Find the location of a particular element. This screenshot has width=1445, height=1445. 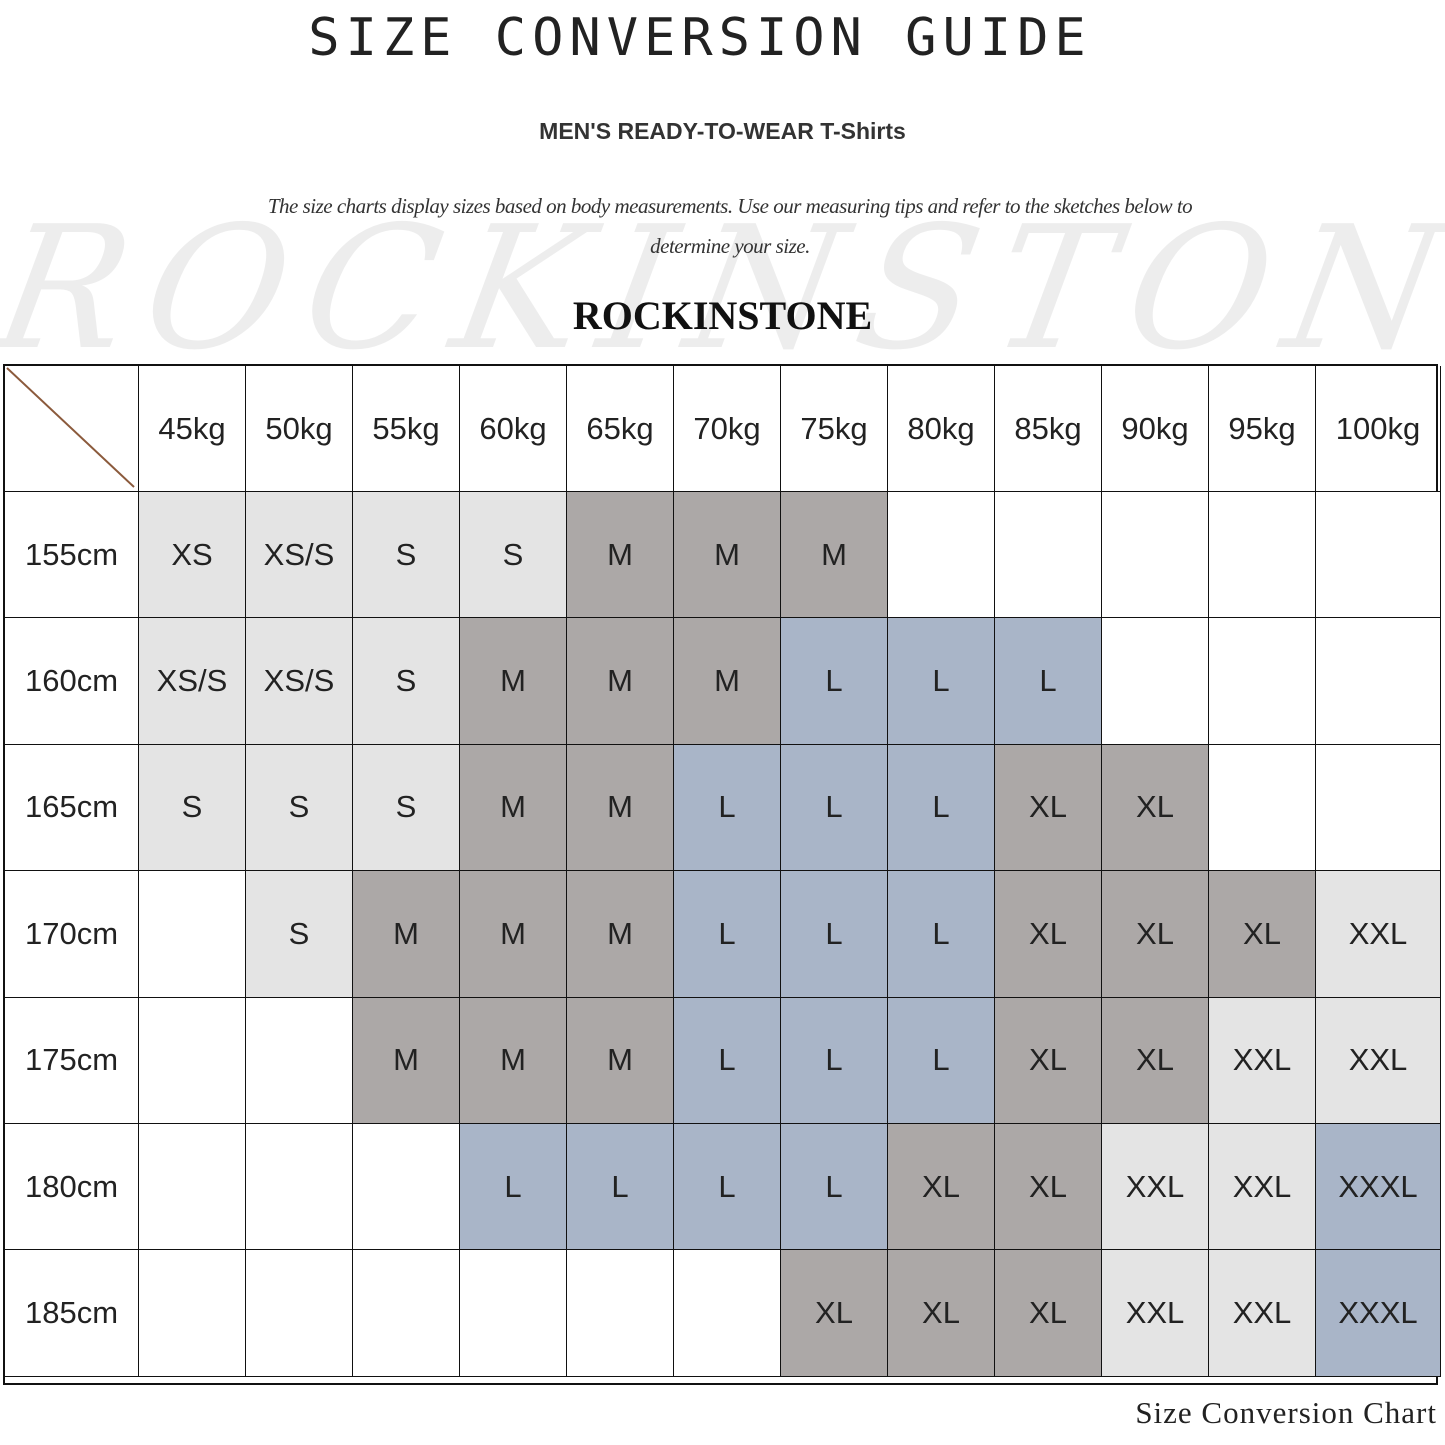

corner-cell is located at coordinates (72, 429).